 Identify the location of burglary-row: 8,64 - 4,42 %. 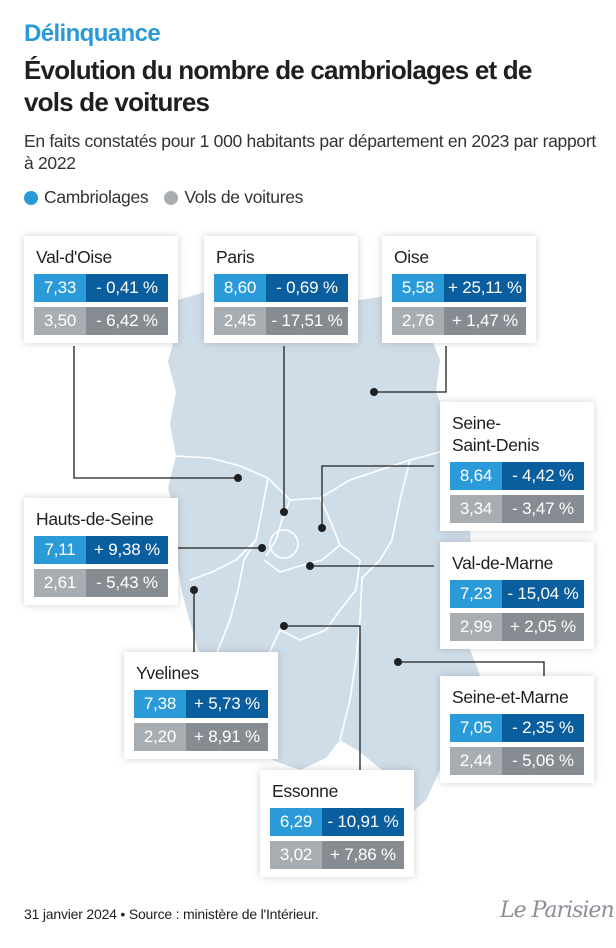
(517, 476).